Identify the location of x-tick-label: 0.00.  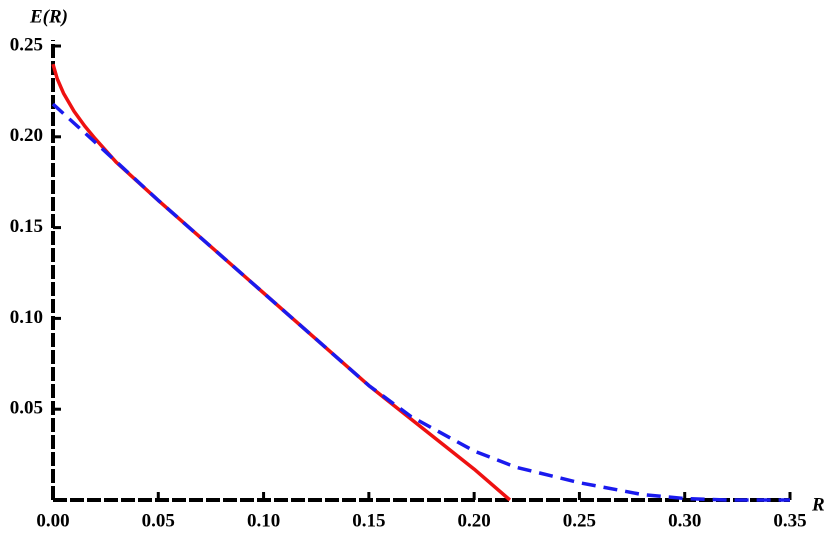
(52, 520).